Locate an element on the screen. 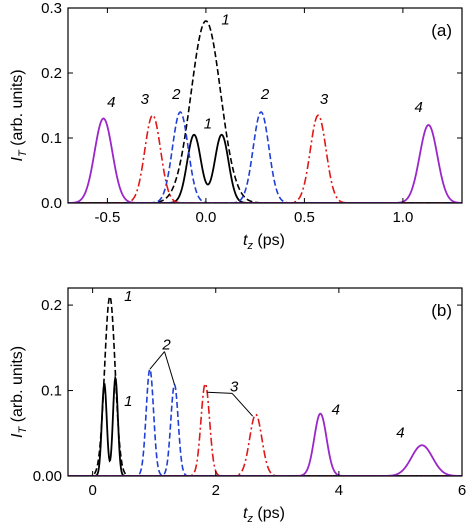 Image resolution: width=466 pixels, height=526 pixels. panel-a-y-tick-label: 0.1 is located at coordinates (51, 138).